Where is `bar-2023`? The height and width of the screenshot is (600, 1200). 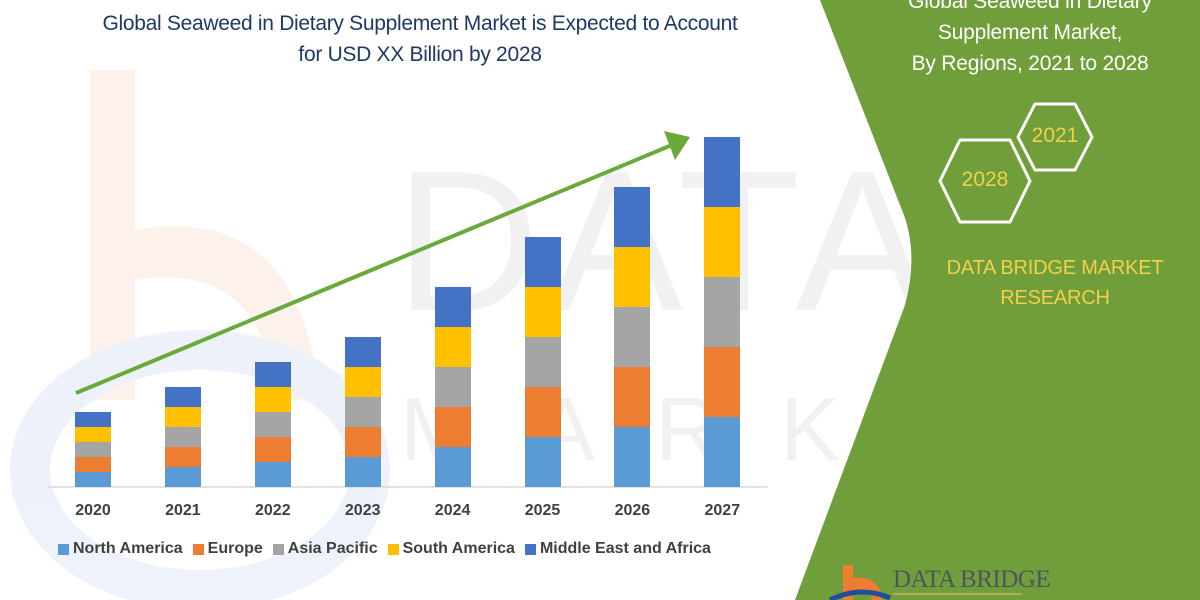 bar-2023 is located at coordinates (362, 412).